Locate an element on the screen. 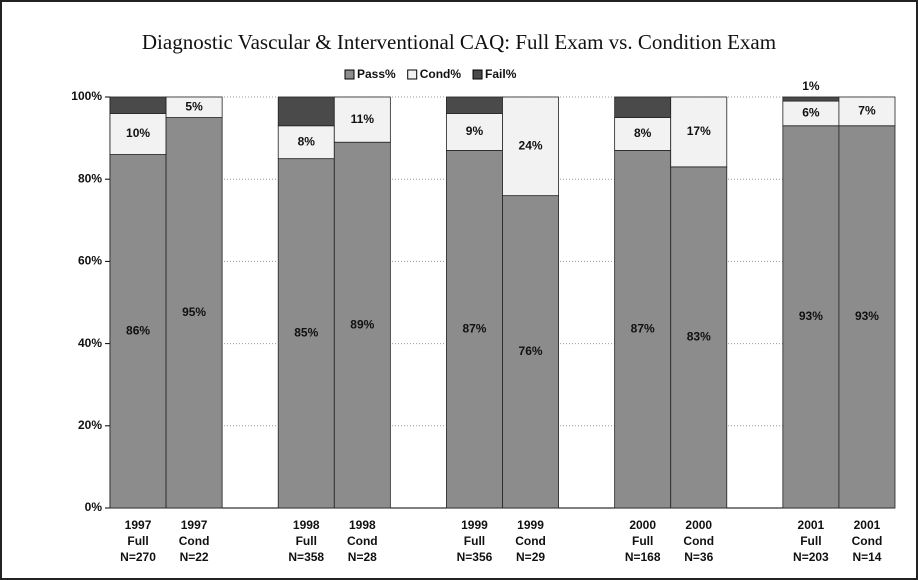 The height and width of the screenshot is (580, 918). data-label: 1% is located at coordinates (811, 86).